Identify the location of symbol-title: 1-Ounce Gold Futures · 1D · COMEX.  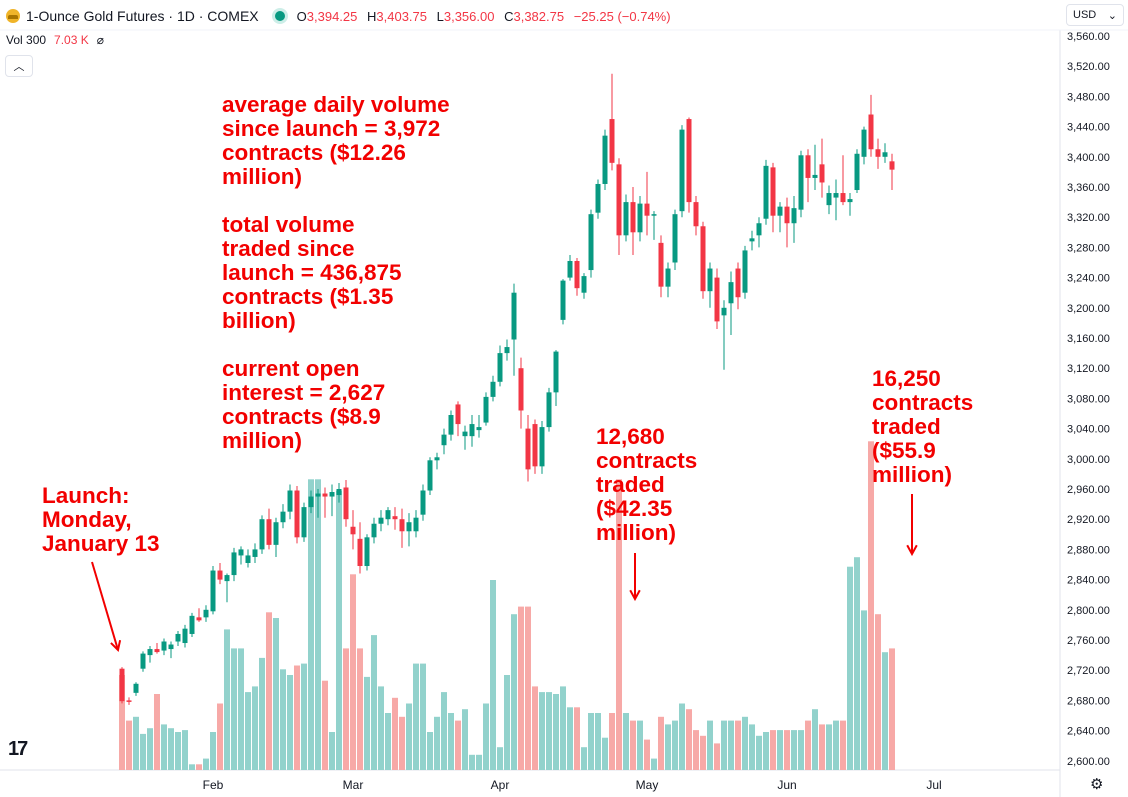
(142, 16).